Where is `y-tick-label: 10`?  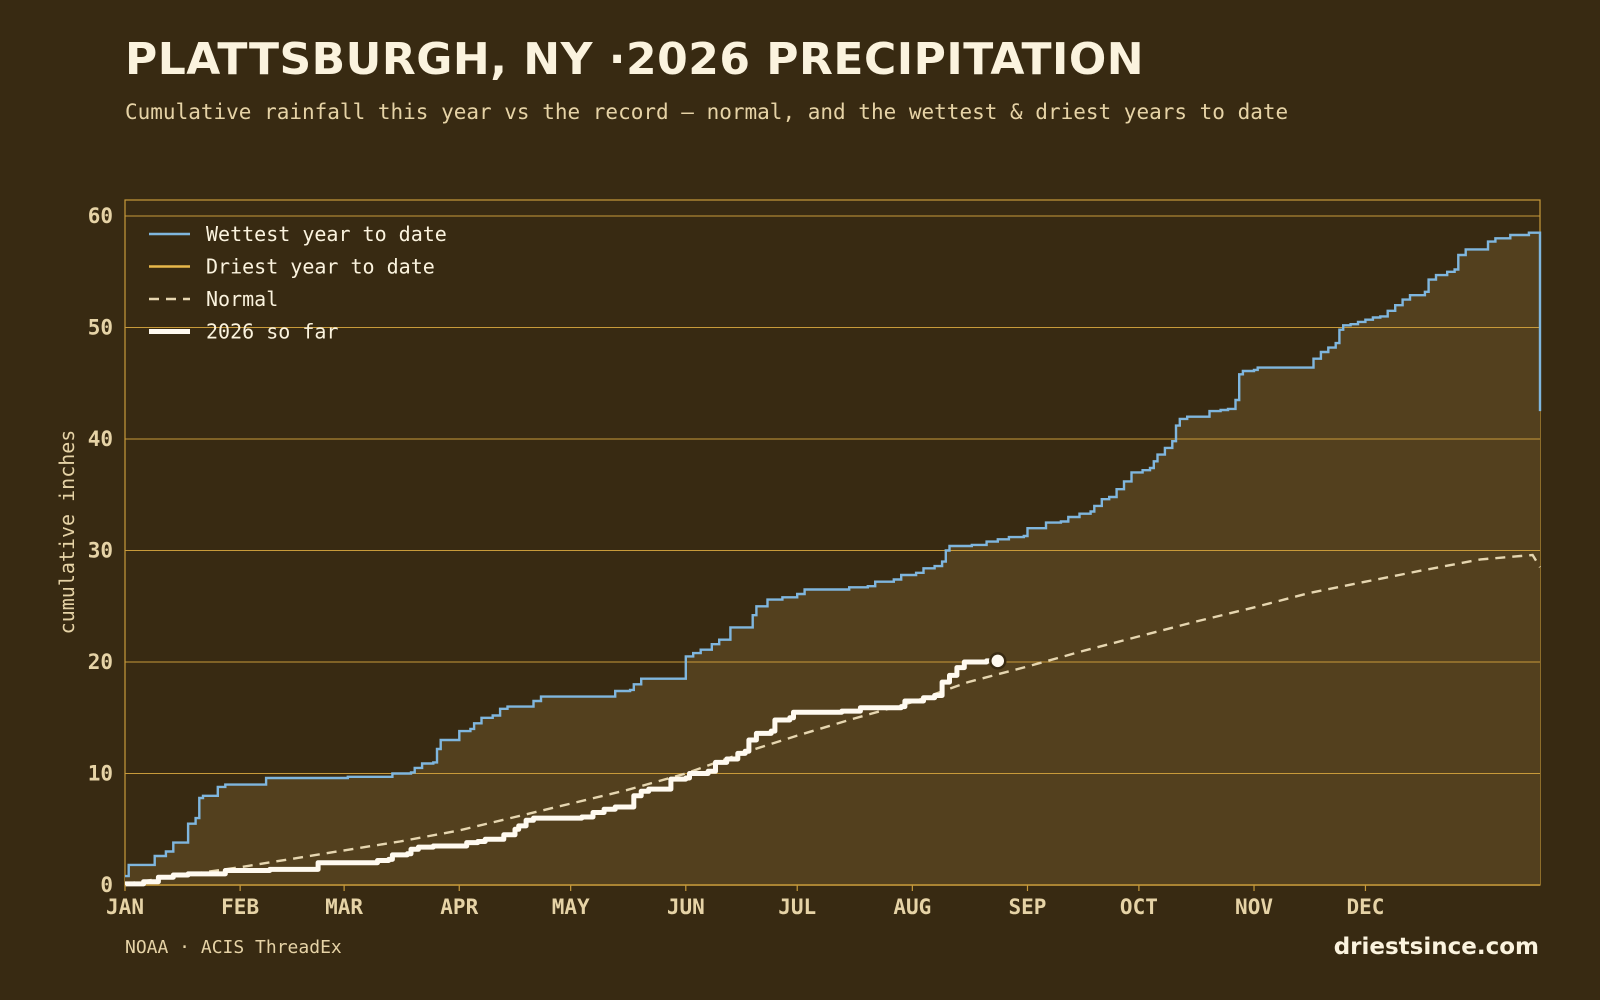
y-tick-label: 10 is located at coordinates (100, 774).